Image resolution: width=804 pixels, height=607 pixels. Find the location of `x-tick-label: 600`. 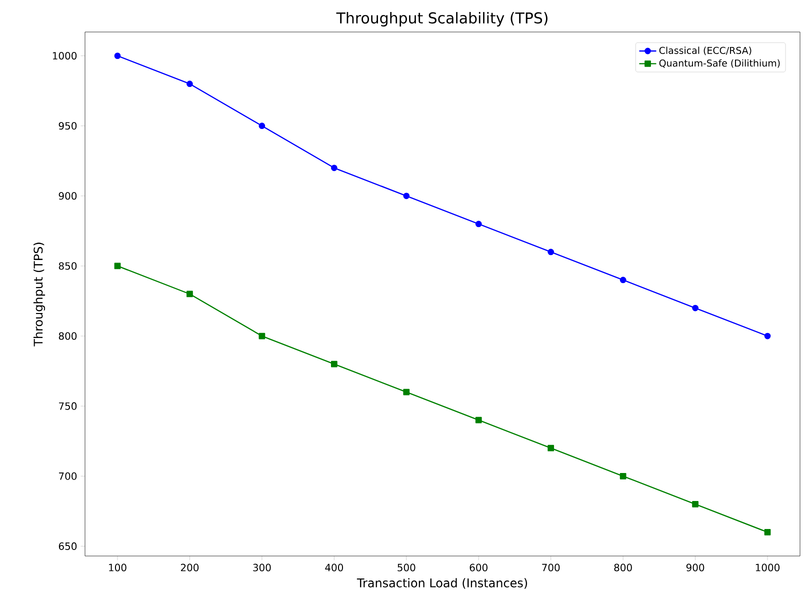

x-tick-label: 600 is located at coordinates (479, 568).